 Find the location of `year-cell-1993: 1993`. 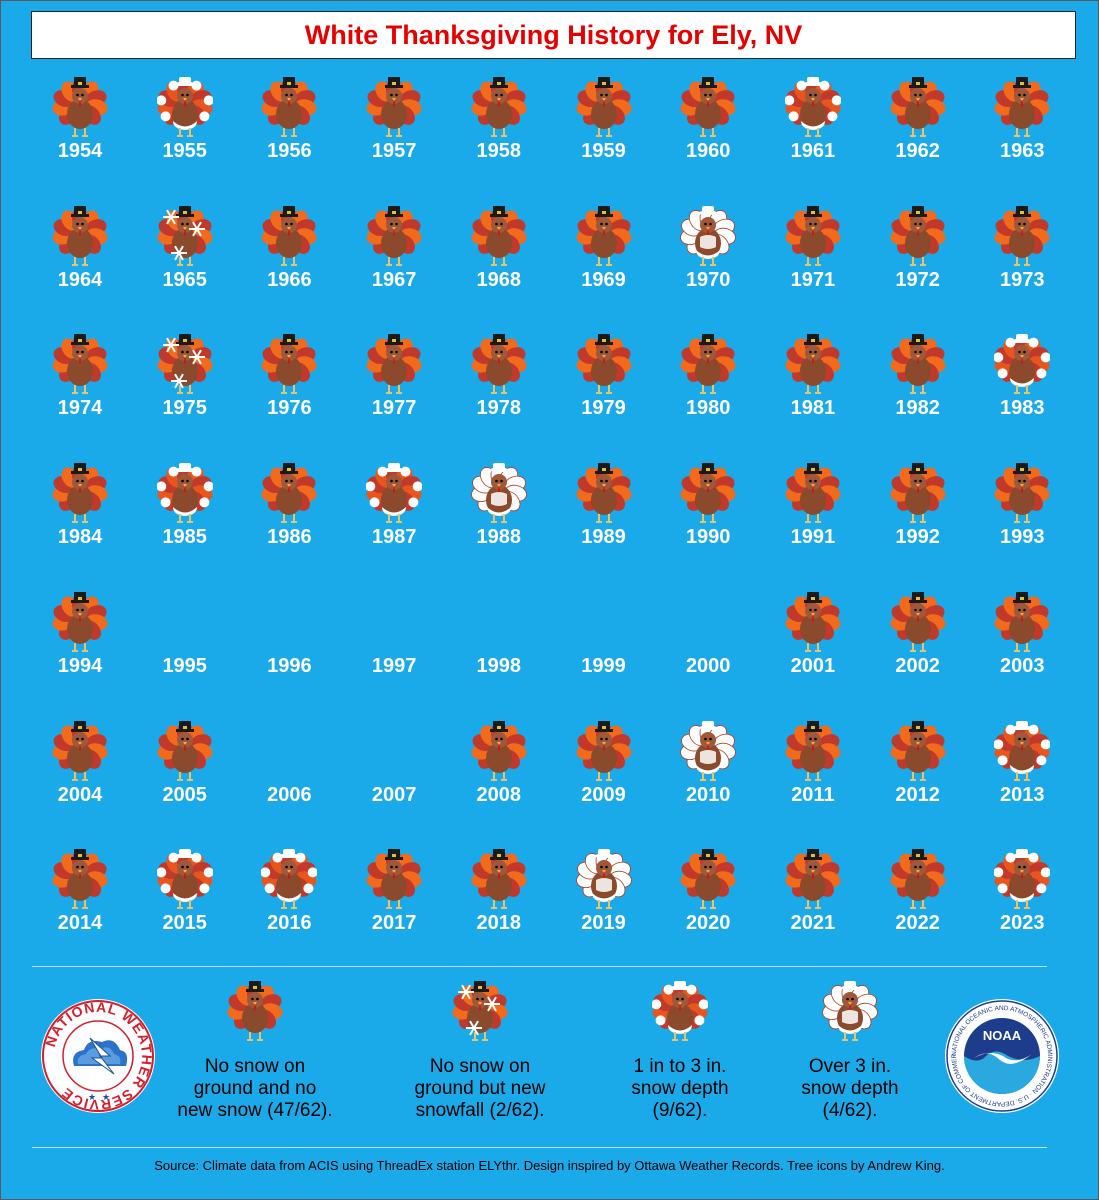

year-cell-1993: 1993 is located at coordinates (1022, 522).